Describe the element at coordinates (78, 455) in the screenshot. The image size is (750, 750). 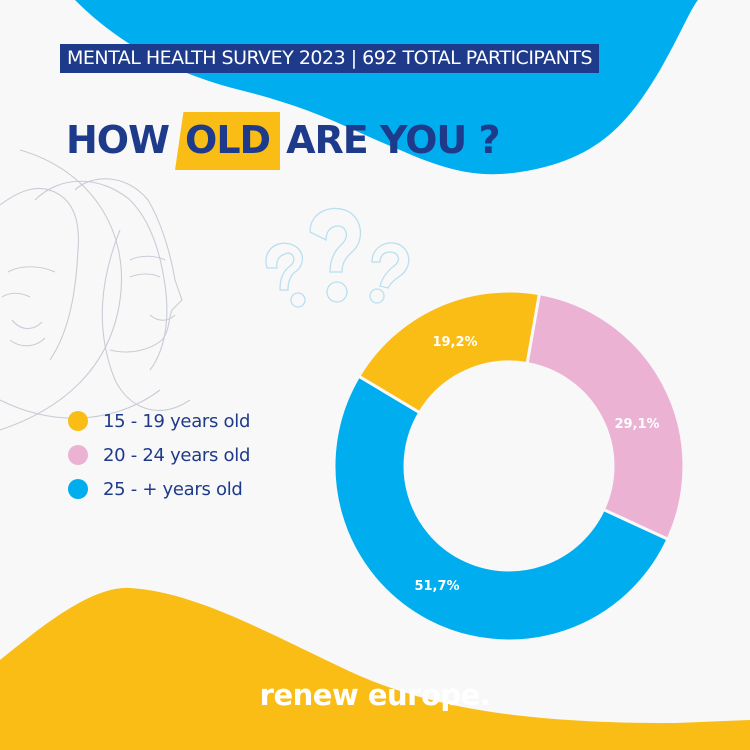
I see `legend-dot-pink-icon` at that location.